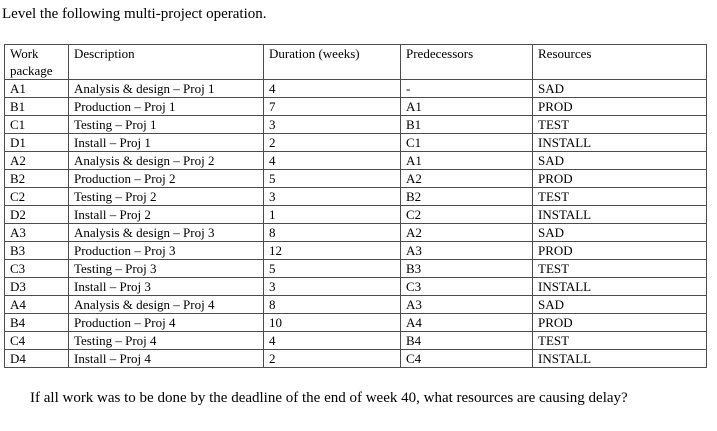 The width and height of the screenshot is (717, 431). Describe the element at coordinates (36, 196) in the screenshot. I see `work-package-cell: C2` at that location.